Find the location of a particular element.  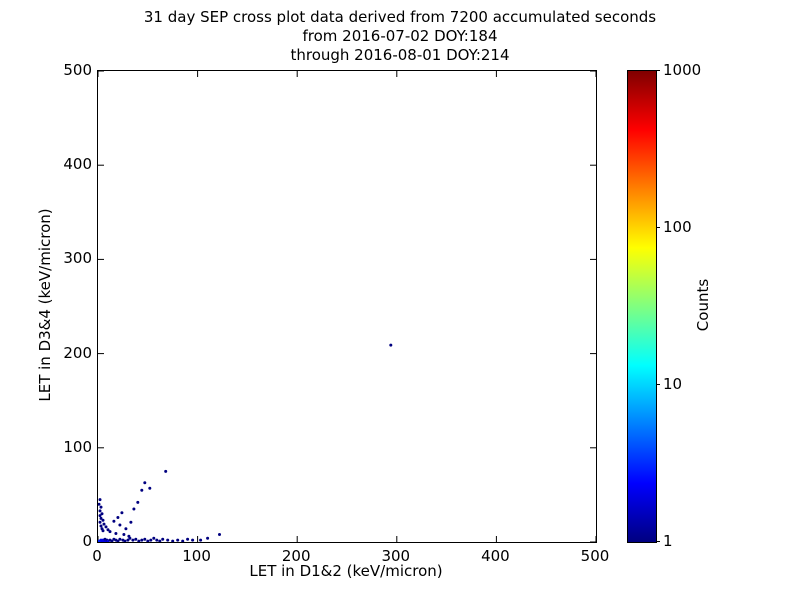

x-tick-label: 500 is located at coordinates (595, 556).